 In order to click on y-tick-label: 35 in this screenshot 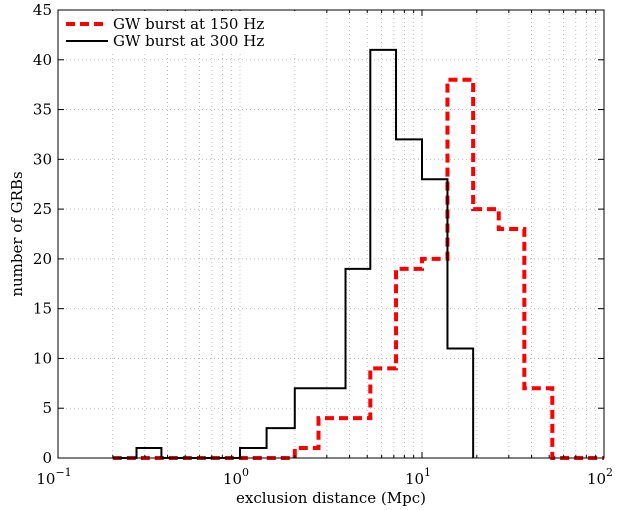, I will do `click(42, 110)`.